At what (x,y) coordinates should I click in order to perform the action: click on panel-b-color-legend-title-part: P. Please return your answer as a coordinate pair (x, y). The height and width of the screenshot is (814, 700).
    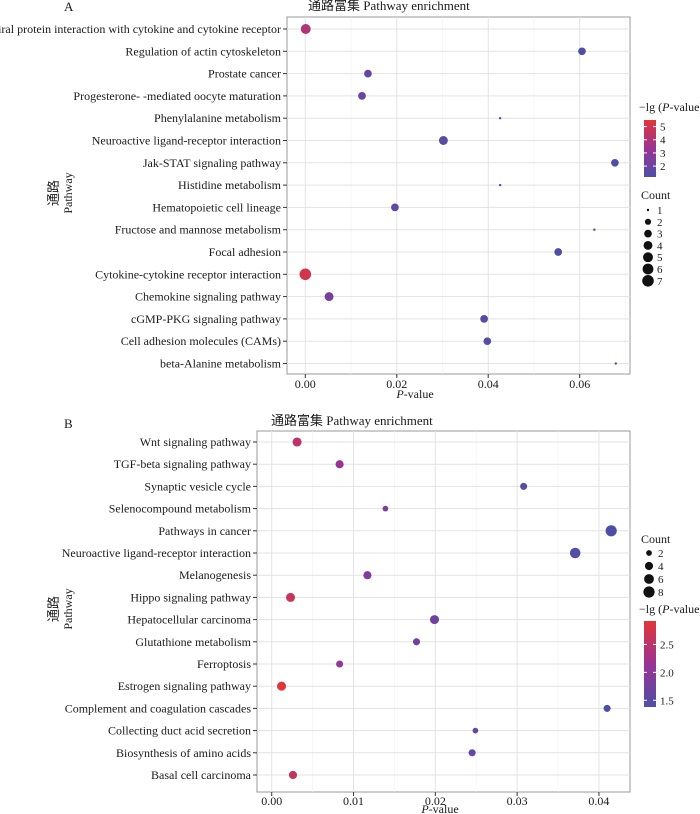
    Looking at the image, I should click on (665, 609).